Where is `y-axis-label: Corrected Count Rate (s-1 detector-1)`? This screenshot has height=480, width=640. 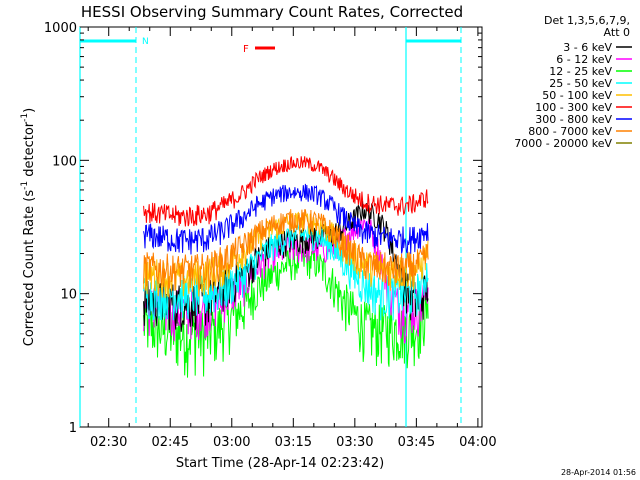
y-axis-label: Corrected Count Rate (s-1 detector-1) is located at coordinates (28, 227).